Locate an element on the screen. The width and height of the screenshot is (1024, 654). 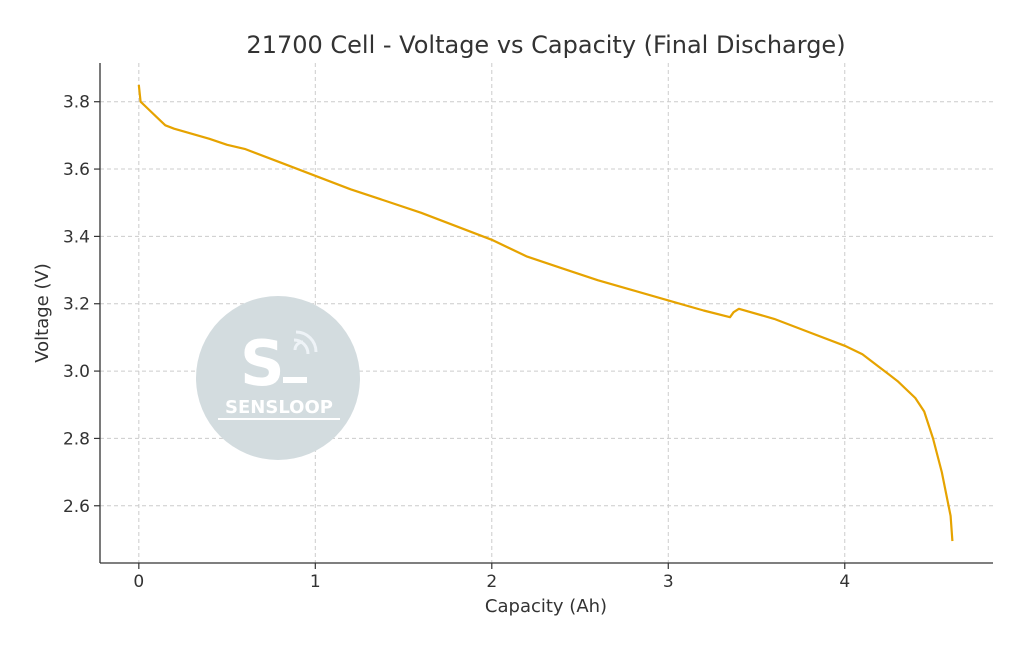
x-tick-label: 3 is located at coordinates (668, 582).